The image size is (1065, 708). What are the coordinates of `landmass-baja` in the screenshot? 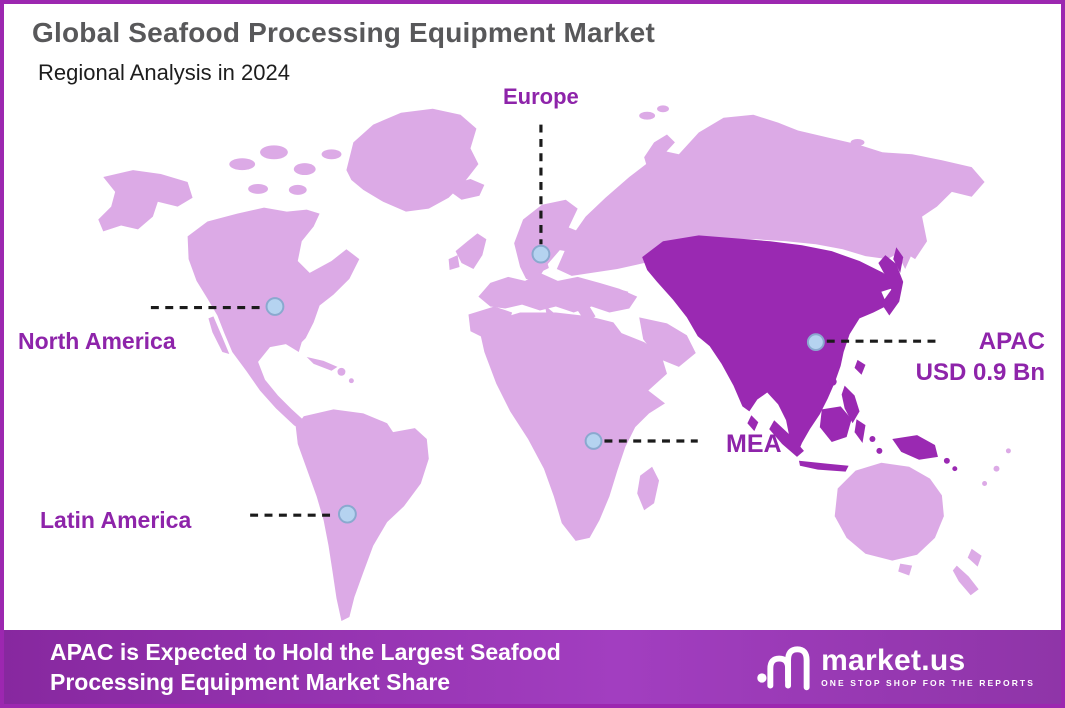 It's located at (219, 335).